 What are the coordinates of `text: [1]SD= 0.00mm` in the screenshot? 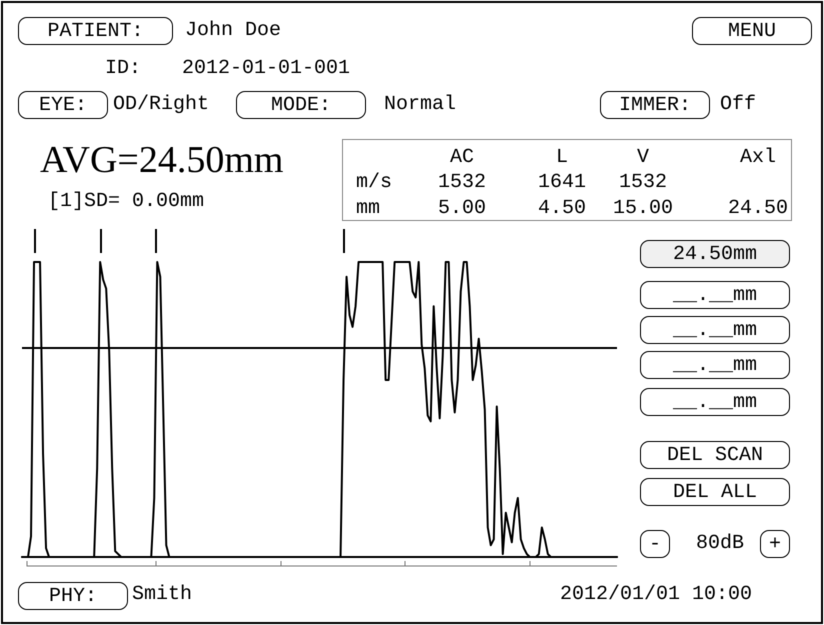 It's located at (126, 201).